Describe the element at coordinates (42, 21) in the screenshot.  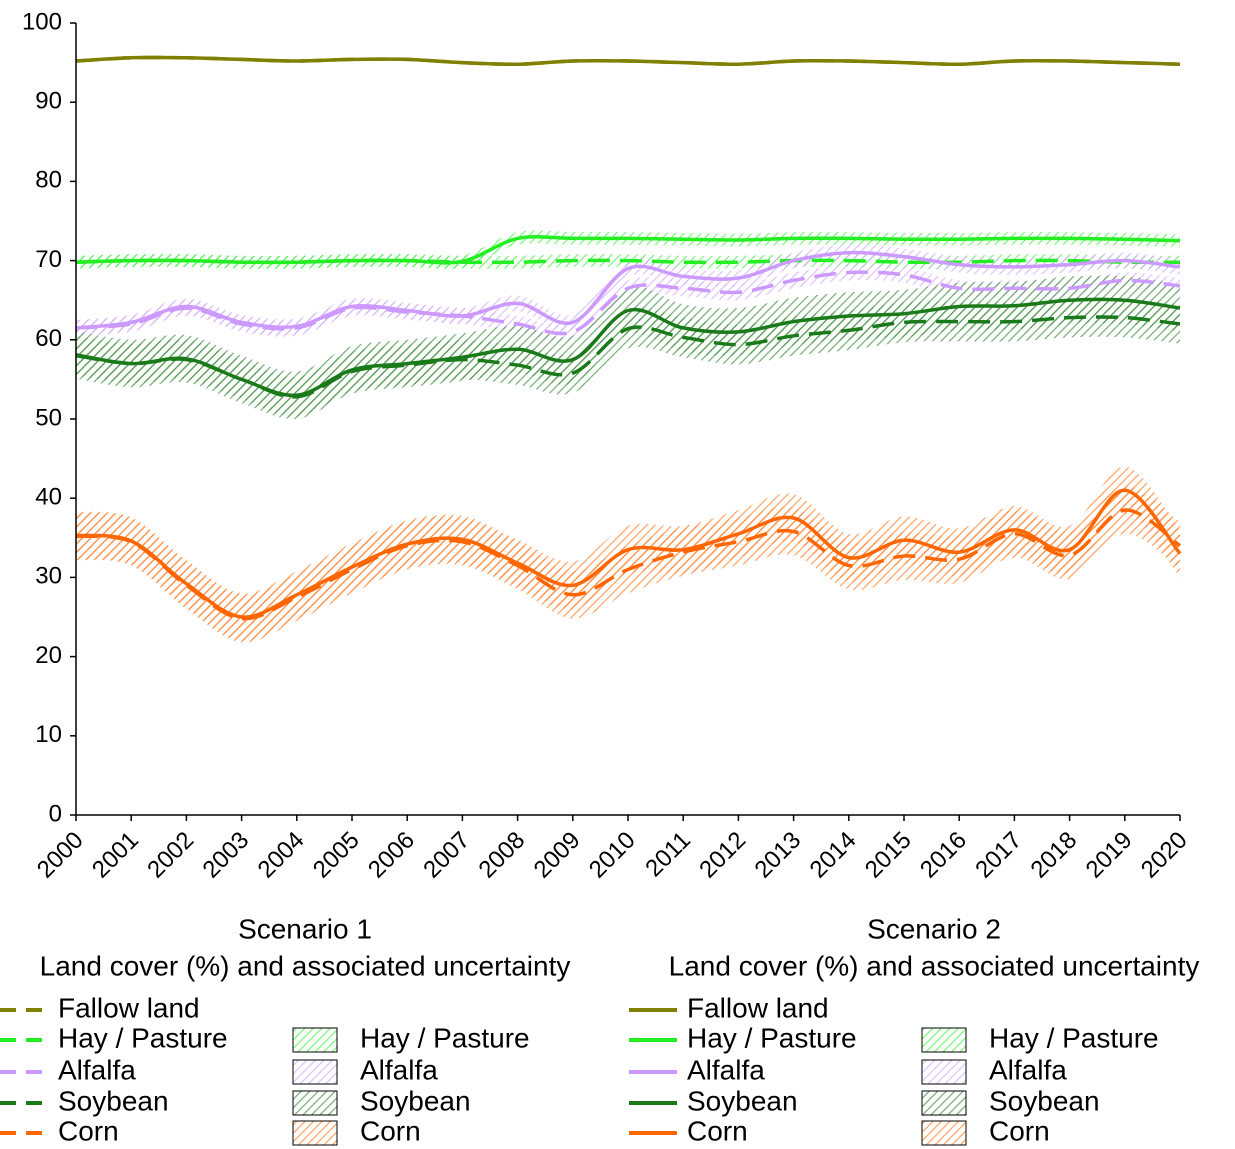
I see `y-tick-label: 100` at that location.